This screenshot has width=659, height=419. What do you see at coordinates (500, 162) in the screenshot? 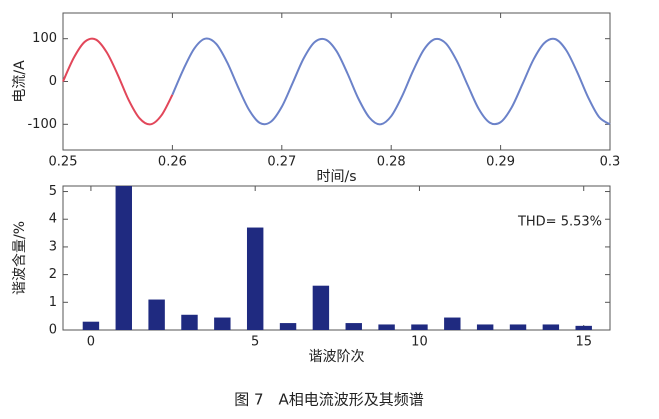
I see `x-tick-label: 0.29` at bounding box center [500, 162].